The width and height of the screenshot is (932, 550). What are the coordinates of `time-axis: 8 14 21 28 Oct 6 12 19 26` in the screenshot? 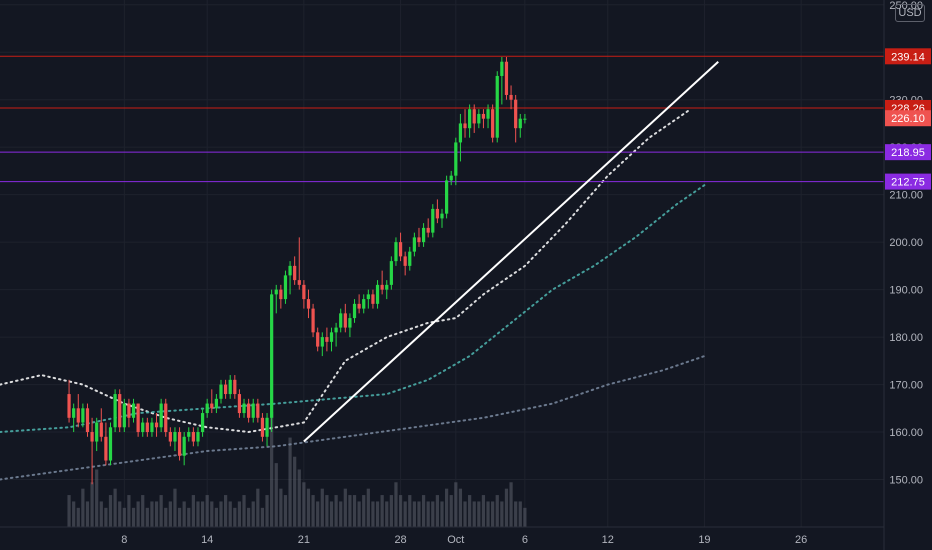 It's located at (442, 536).